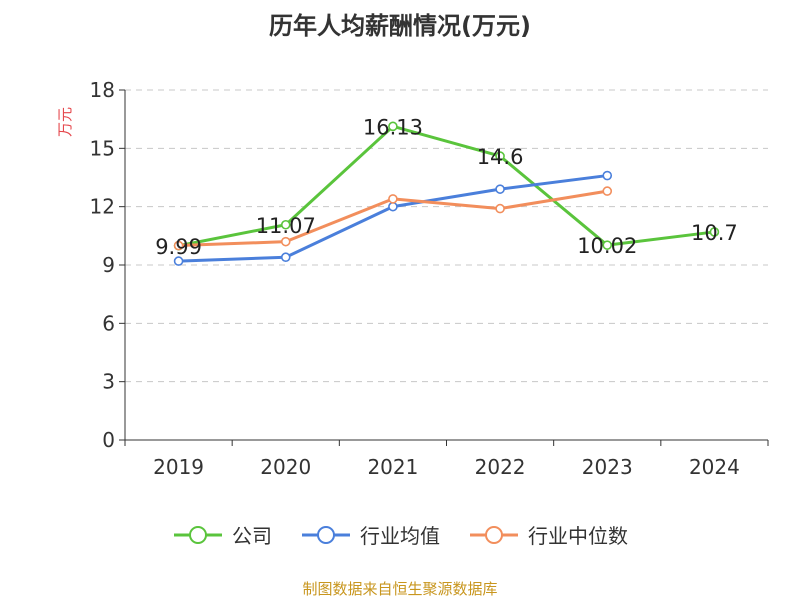 This screenshot has height=600, width=800. What do you see at coordinates (252, 536) in the screenshot?
I see `legend-label: 公司` at bounding box center [252, 536].